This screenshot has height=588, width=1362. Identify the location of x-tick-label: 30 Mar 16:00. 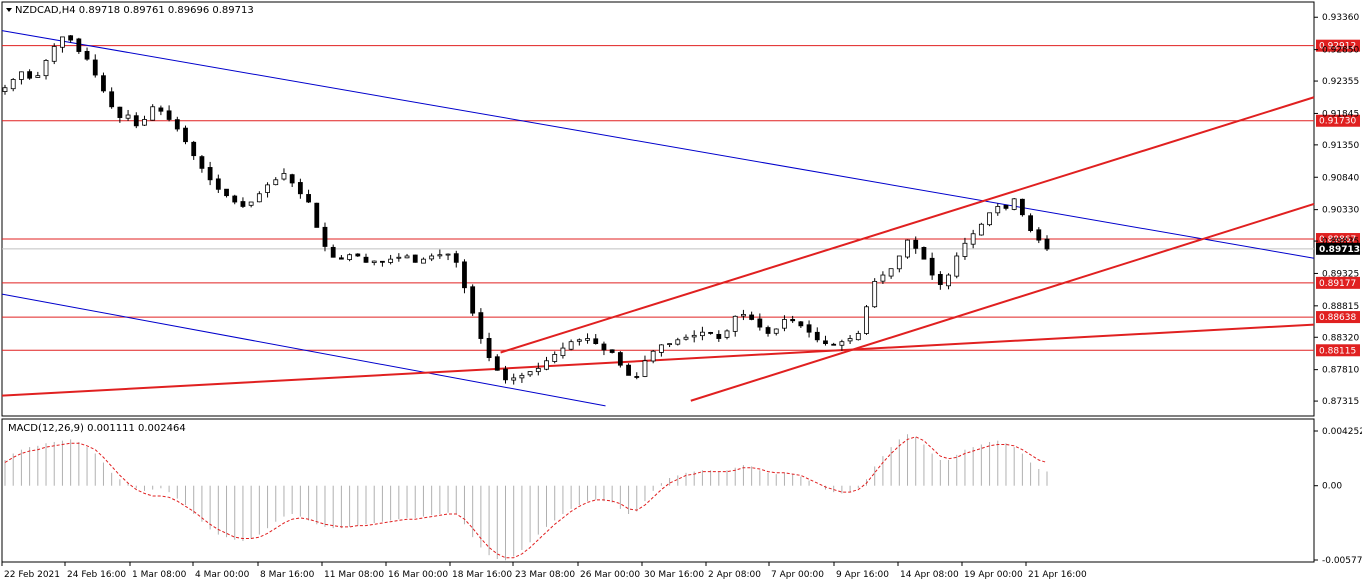
(674, 575).